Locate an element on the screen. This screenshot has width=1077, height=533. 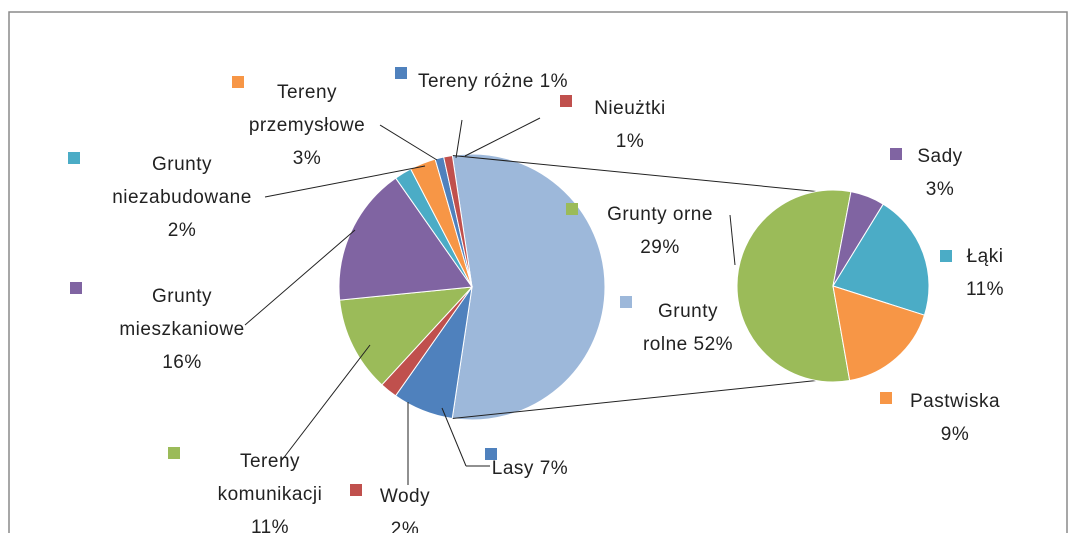
value-label: 7% is located at coordinates (554, 468).